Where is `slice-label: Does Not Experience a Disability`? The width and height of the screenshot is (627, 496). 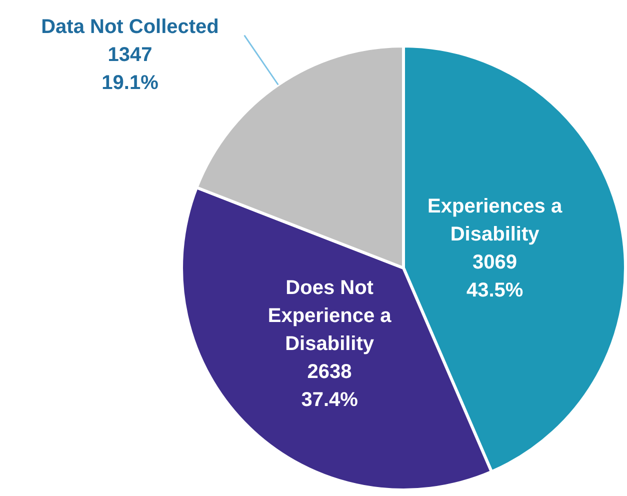 slice-label: Does Not Experience a Disability is located at coordinates (330, 316).